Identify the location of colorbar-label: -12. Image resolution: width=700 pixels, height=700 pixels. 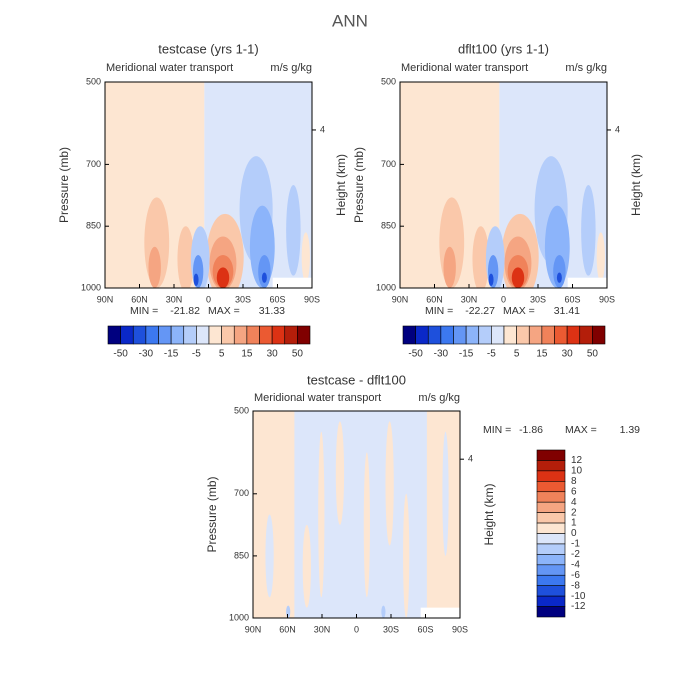
(578, 606).